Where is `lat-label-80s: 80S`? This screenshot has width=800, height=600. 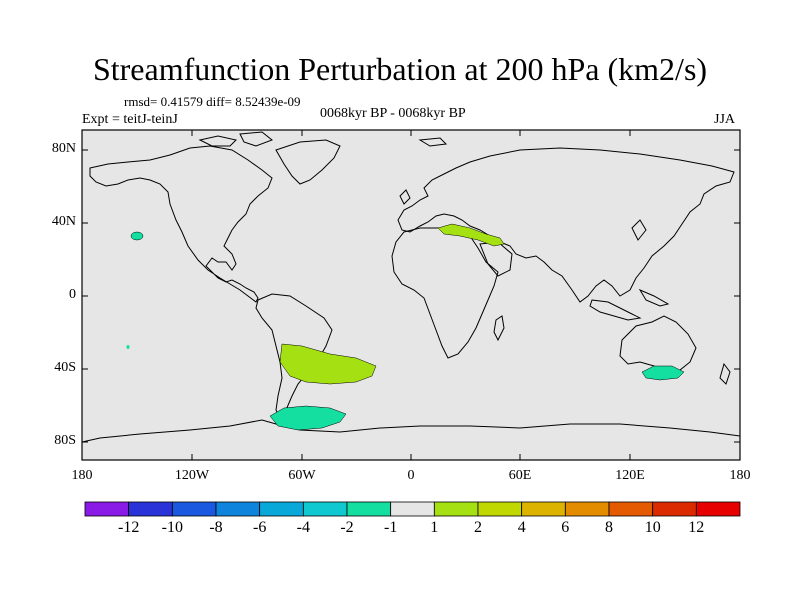 lat-label-80s: 80S is located at coordinates (65, 440).